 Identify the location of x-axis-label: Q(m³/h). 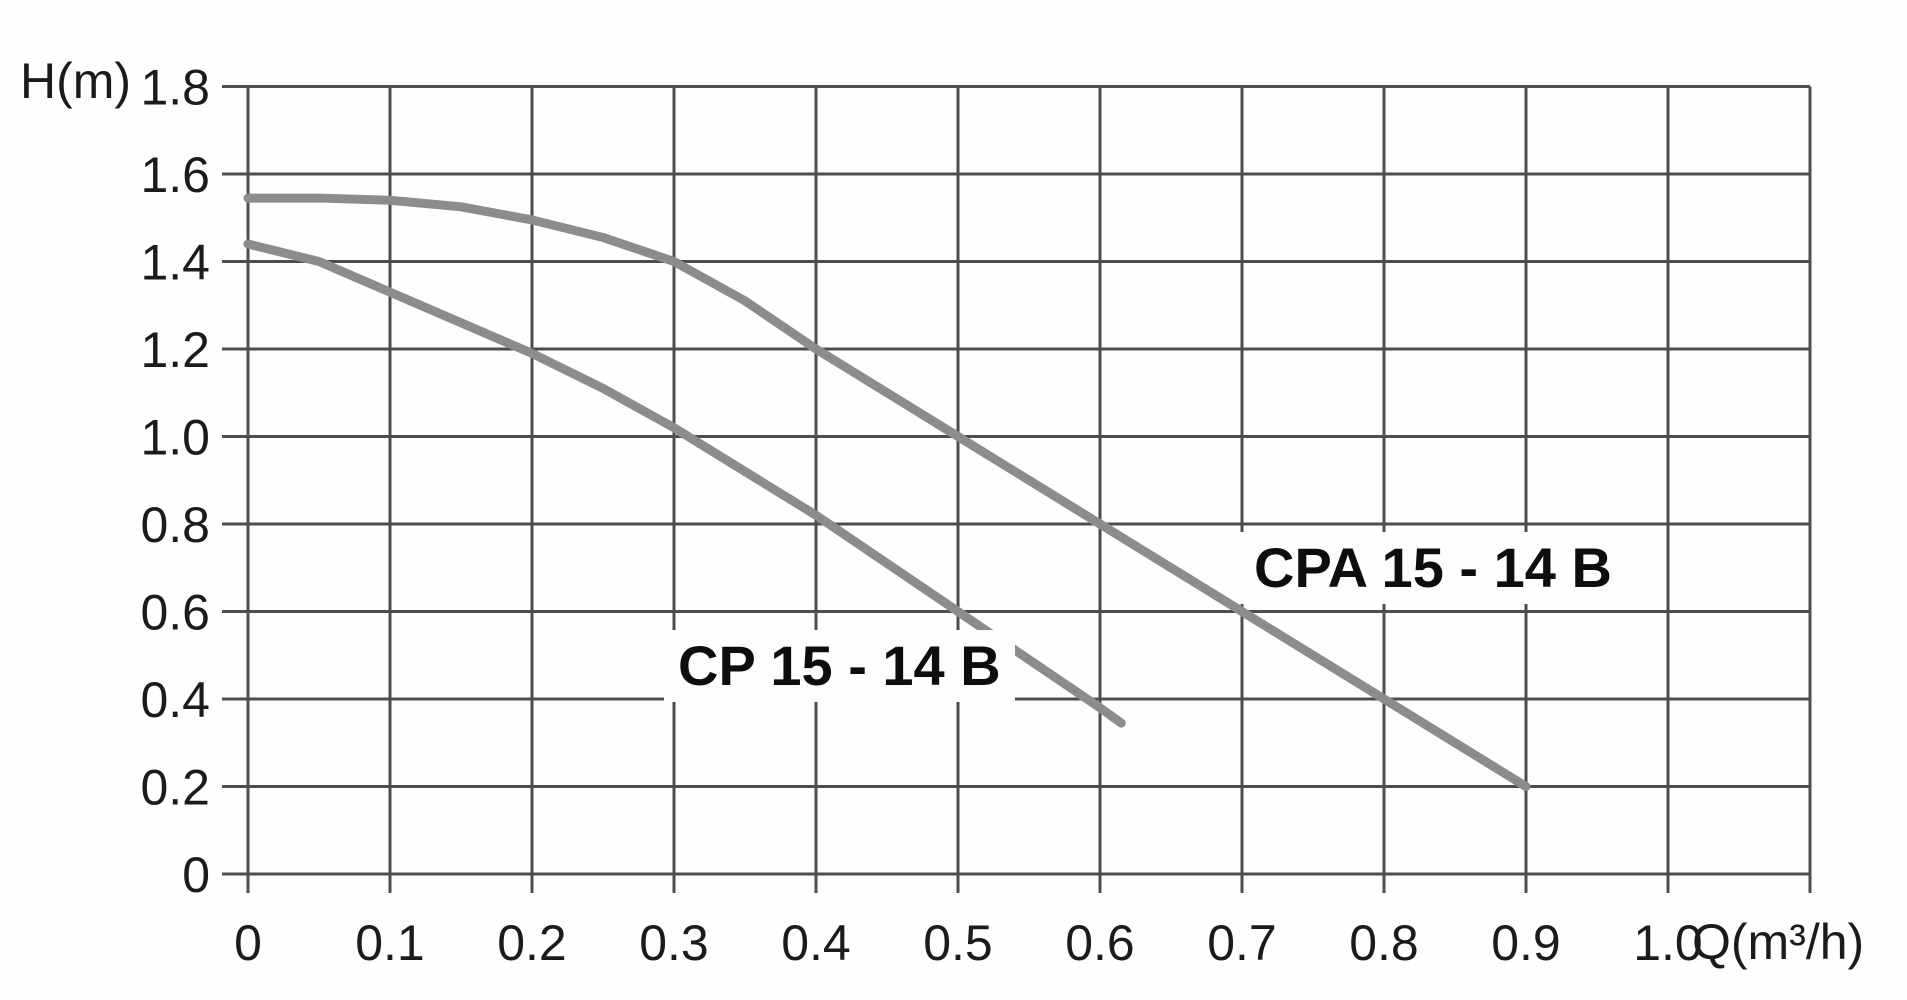
(1778, 942).